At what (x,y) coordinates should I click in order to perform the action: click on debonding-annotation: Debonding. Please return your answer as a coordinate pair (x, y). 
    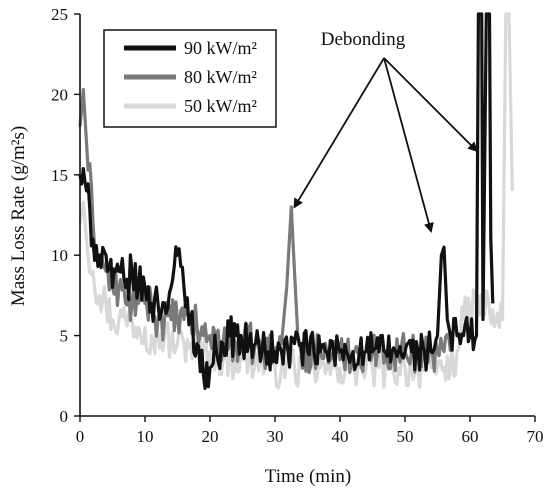
    Looking at the image, I should click on (385, 131).